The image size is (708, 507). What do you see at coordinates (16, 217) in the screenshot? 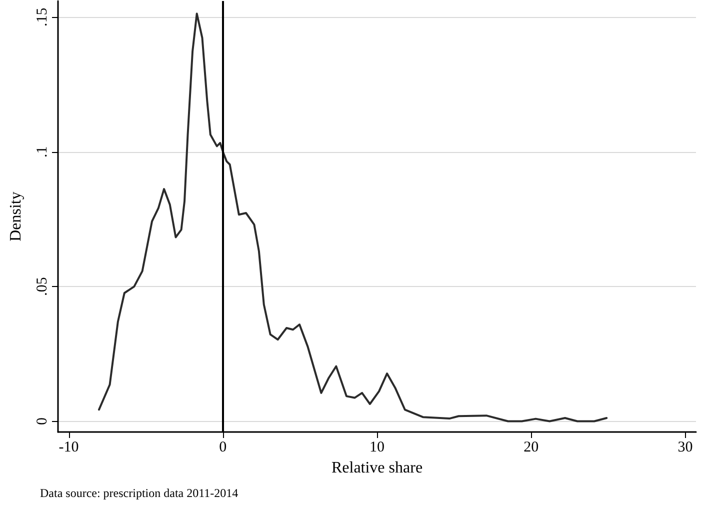
I see `y-axis-title: Density` at bounding box center [16, 217].